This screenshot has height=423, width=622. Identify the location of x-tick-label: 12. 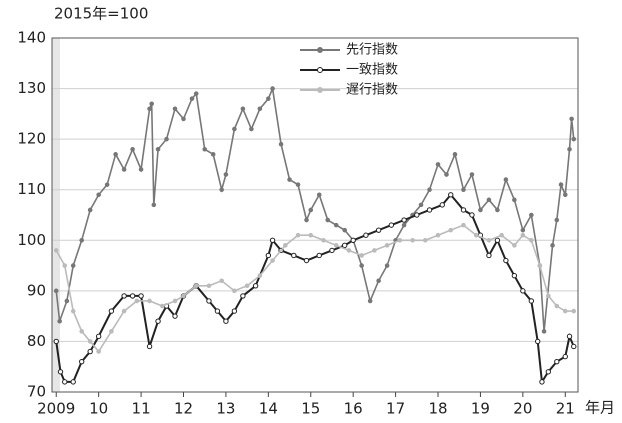
(183, 409).